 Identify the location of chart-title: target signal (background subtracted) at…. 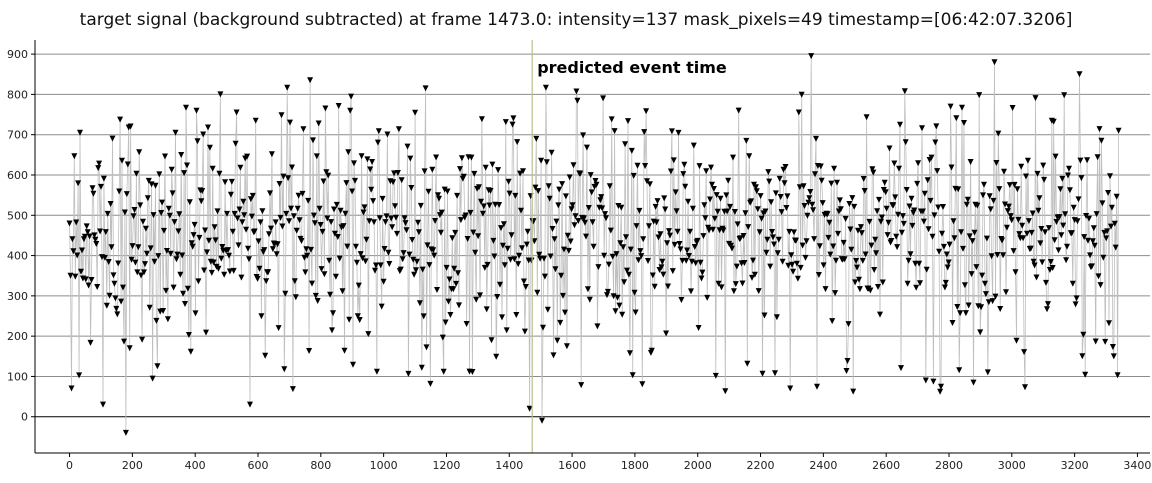
(576, 20).